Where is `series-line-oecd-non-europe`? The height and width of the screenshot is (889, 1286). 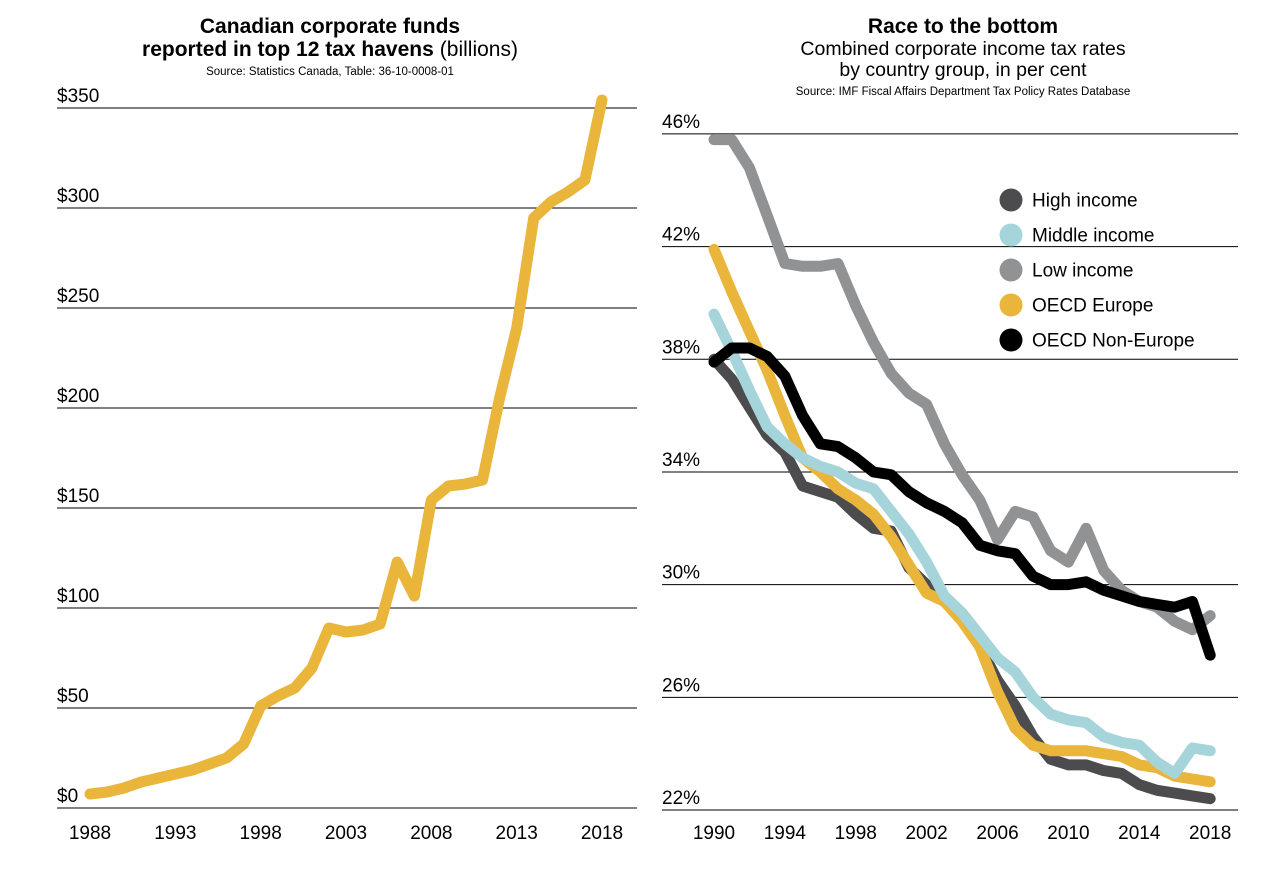
series-line-oecd-non-europe is located at coordinates (962, 501).